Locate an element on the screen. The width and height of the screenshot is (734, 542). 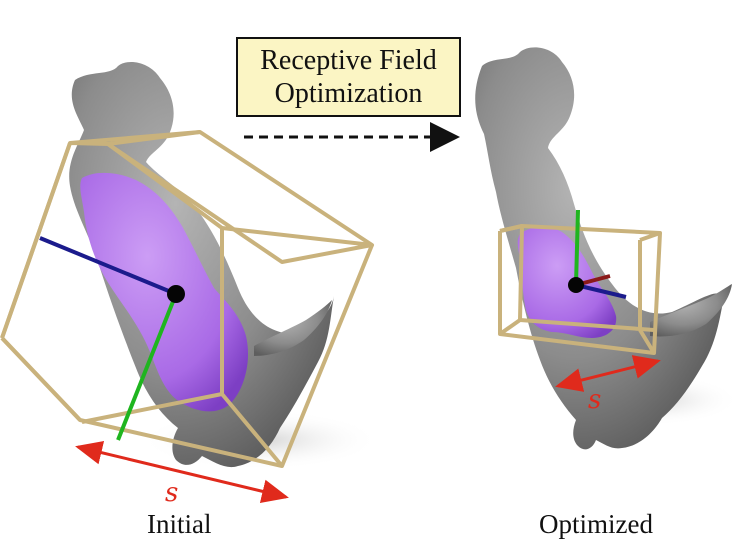
caption-initial: Initial is located at coordinates (179, 524).